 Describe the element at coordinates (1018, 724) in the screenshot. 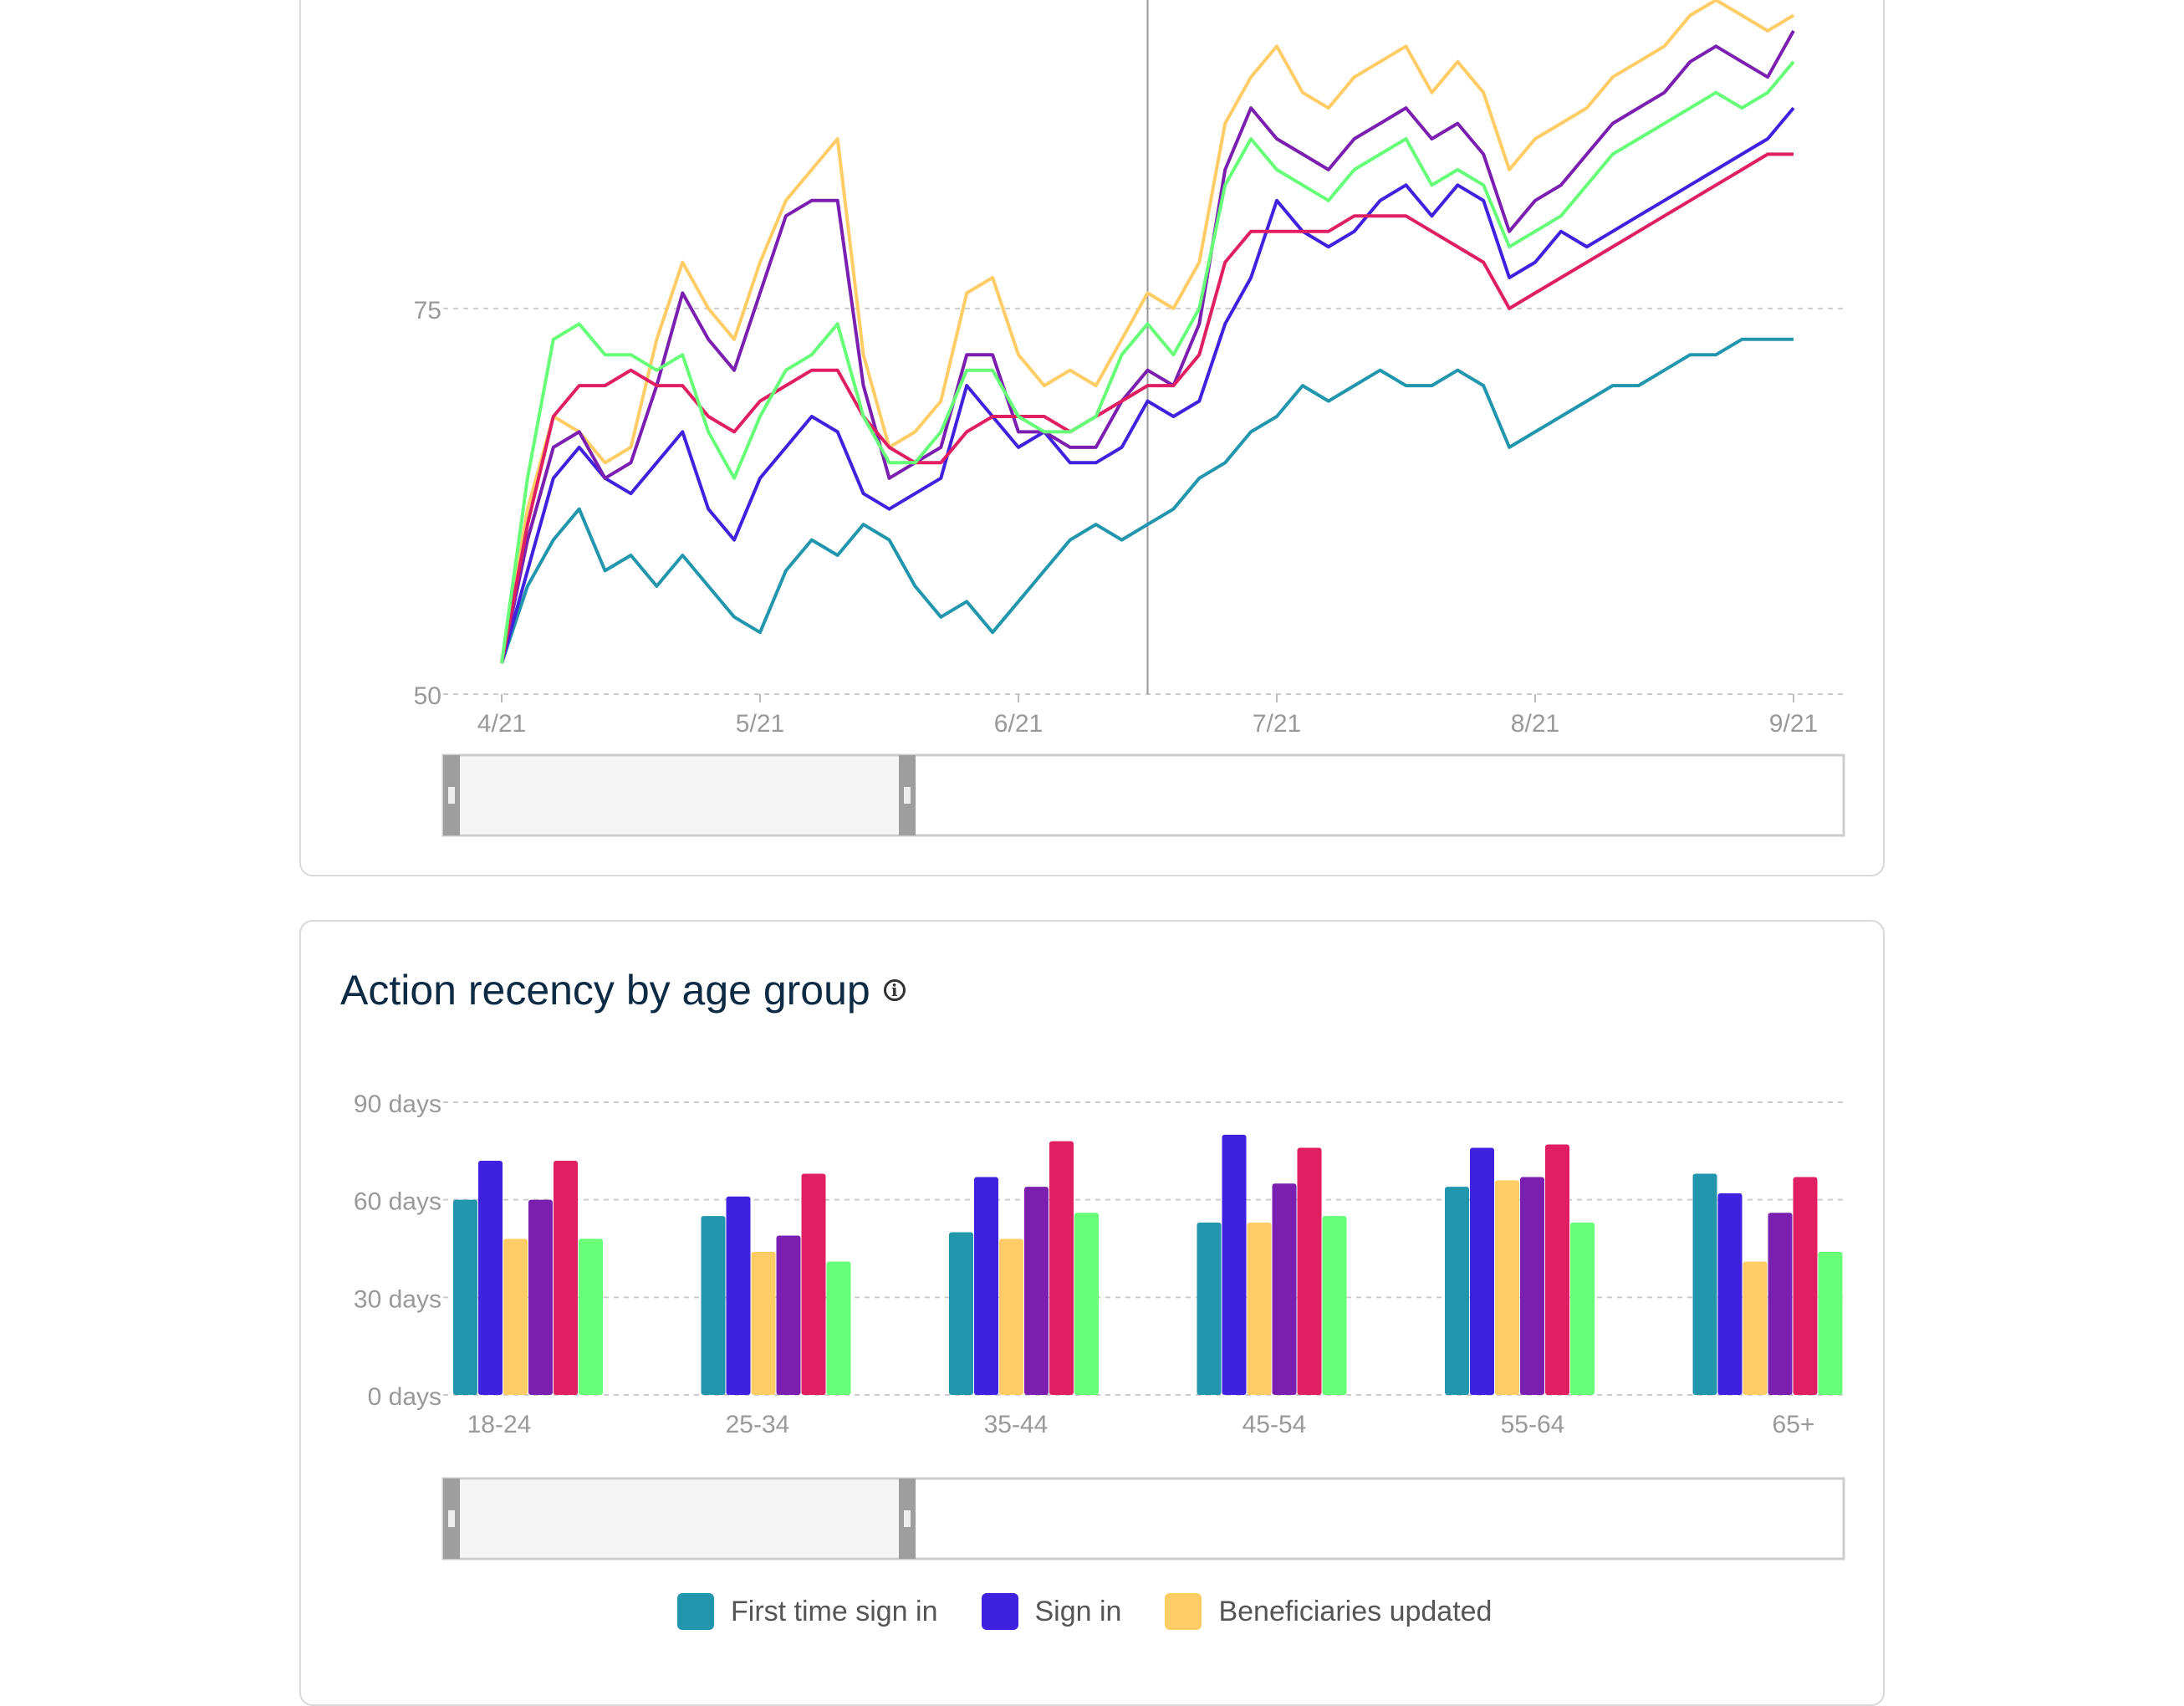

I see `line-chart-x-tick: 6/21` at that location.